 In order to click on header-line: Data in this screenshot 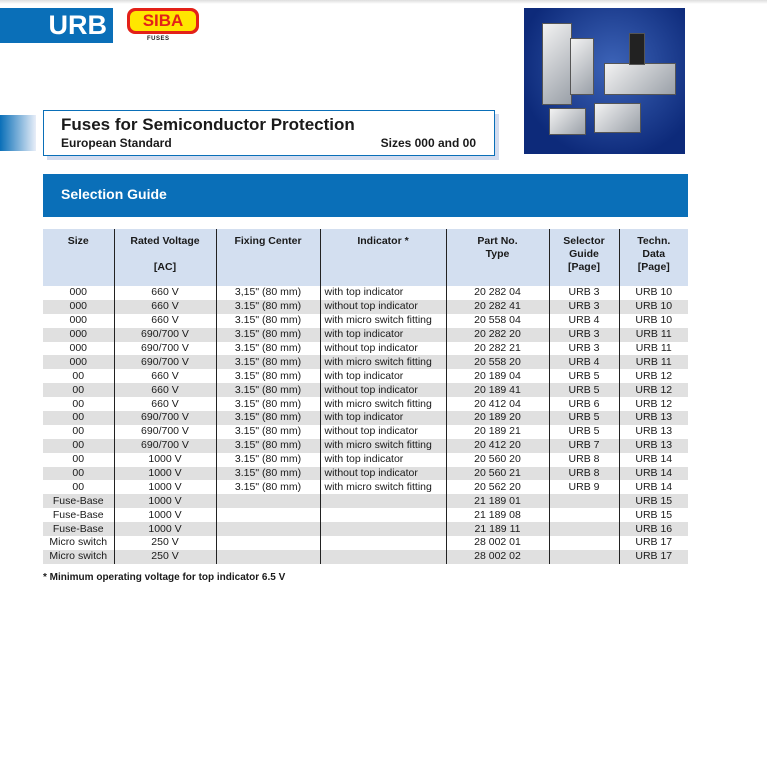, I will do `click(654, 254)`.